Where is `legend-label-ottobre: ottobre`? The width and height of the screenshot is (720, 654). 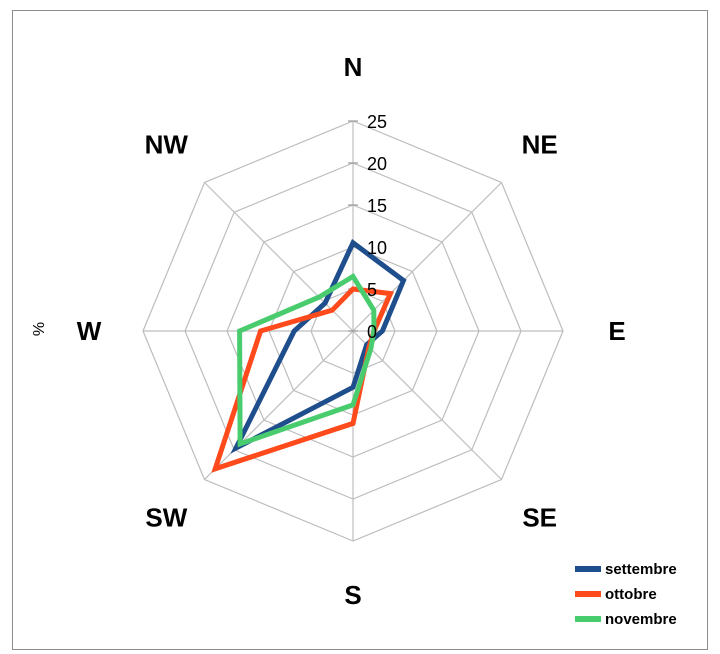
legend-label-ottobre: ottobre is located at coordinates (631, 594).